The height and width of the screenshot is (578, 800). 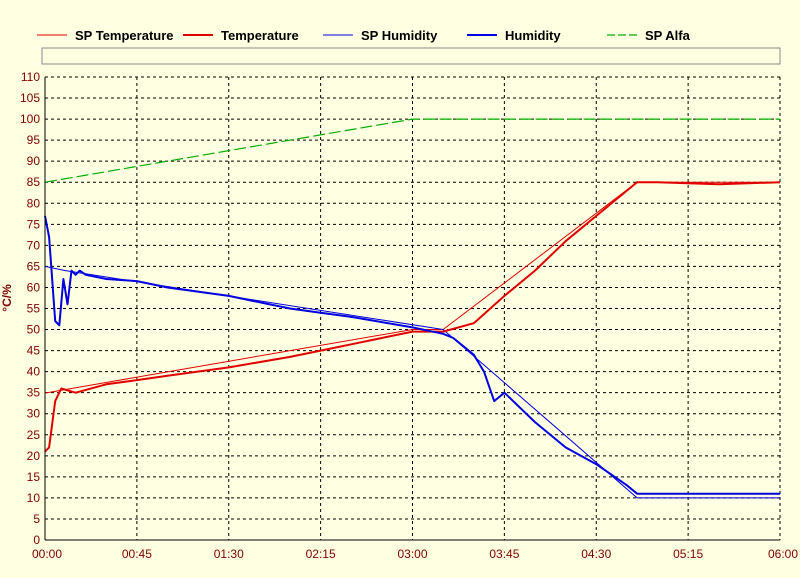 I want to click on y-tick-label: 85, so click(x=34, y=182).